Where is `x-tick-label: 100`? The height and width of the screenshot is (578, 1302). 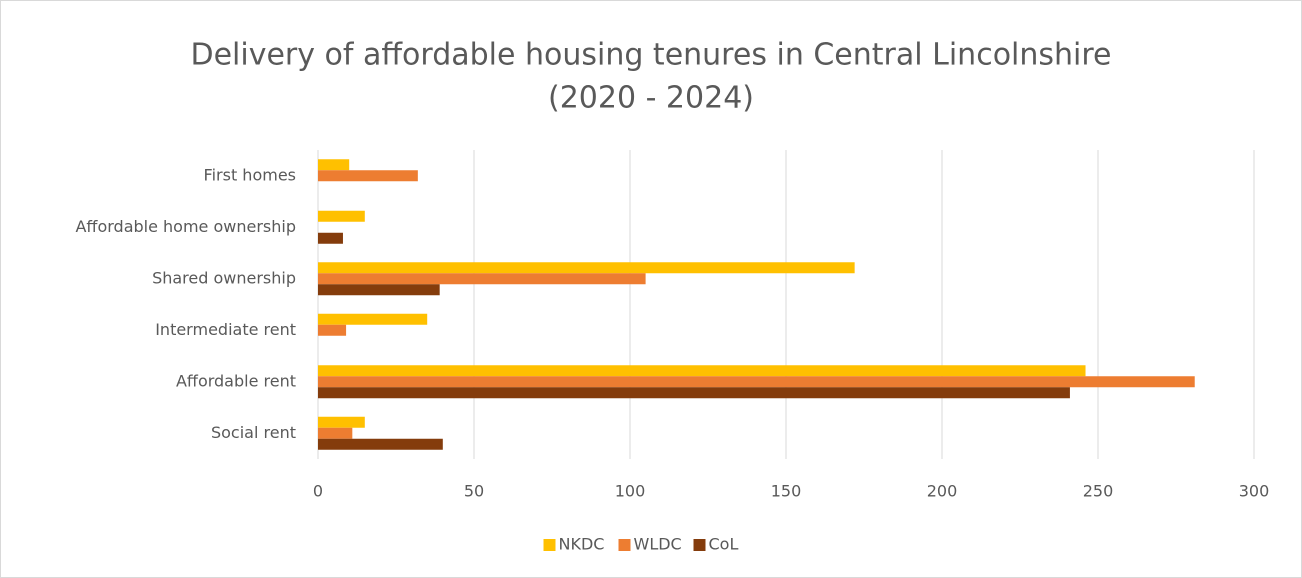 x-tick-label: 100 is located at coordinates (630, 491).